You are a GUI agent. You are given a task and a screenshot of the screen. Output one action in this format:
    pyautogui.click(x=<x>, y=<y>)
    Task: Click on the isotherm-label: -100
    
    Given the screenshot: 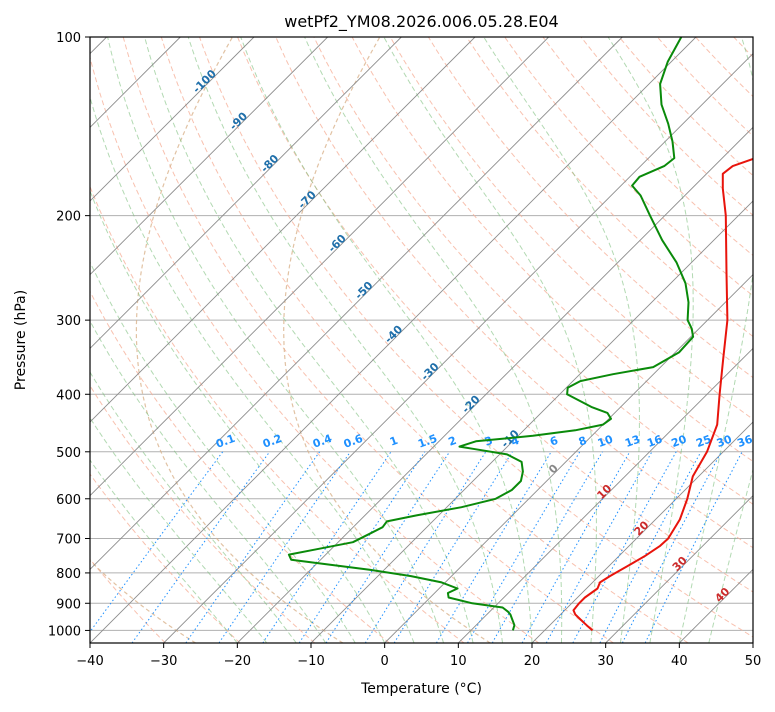 What is the action you would take?
    pyautogui.click(x=204, y=81)
    